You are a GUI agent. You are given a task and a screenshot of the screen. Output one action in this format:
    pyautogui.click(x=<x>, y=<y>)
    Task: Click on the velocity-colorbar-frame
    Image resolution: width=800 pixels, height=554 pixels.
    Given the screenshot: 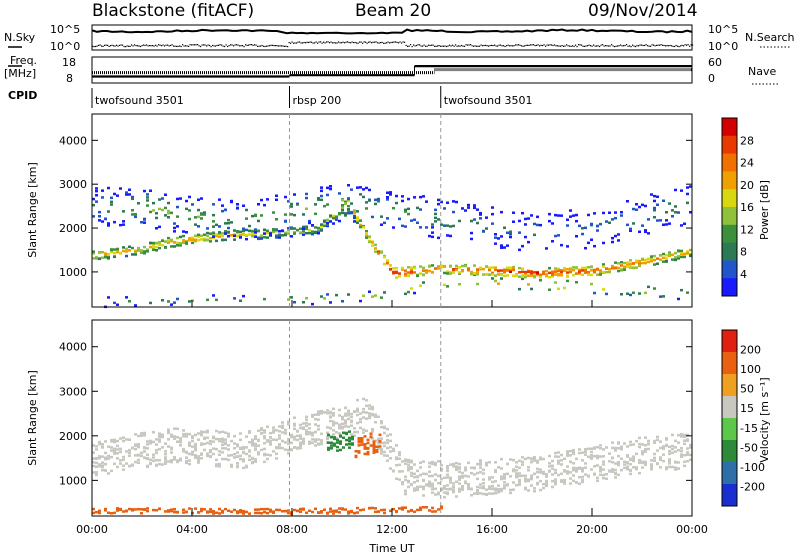 What is the action you would take?
    pyautogui.click(x=729, y=418)
    